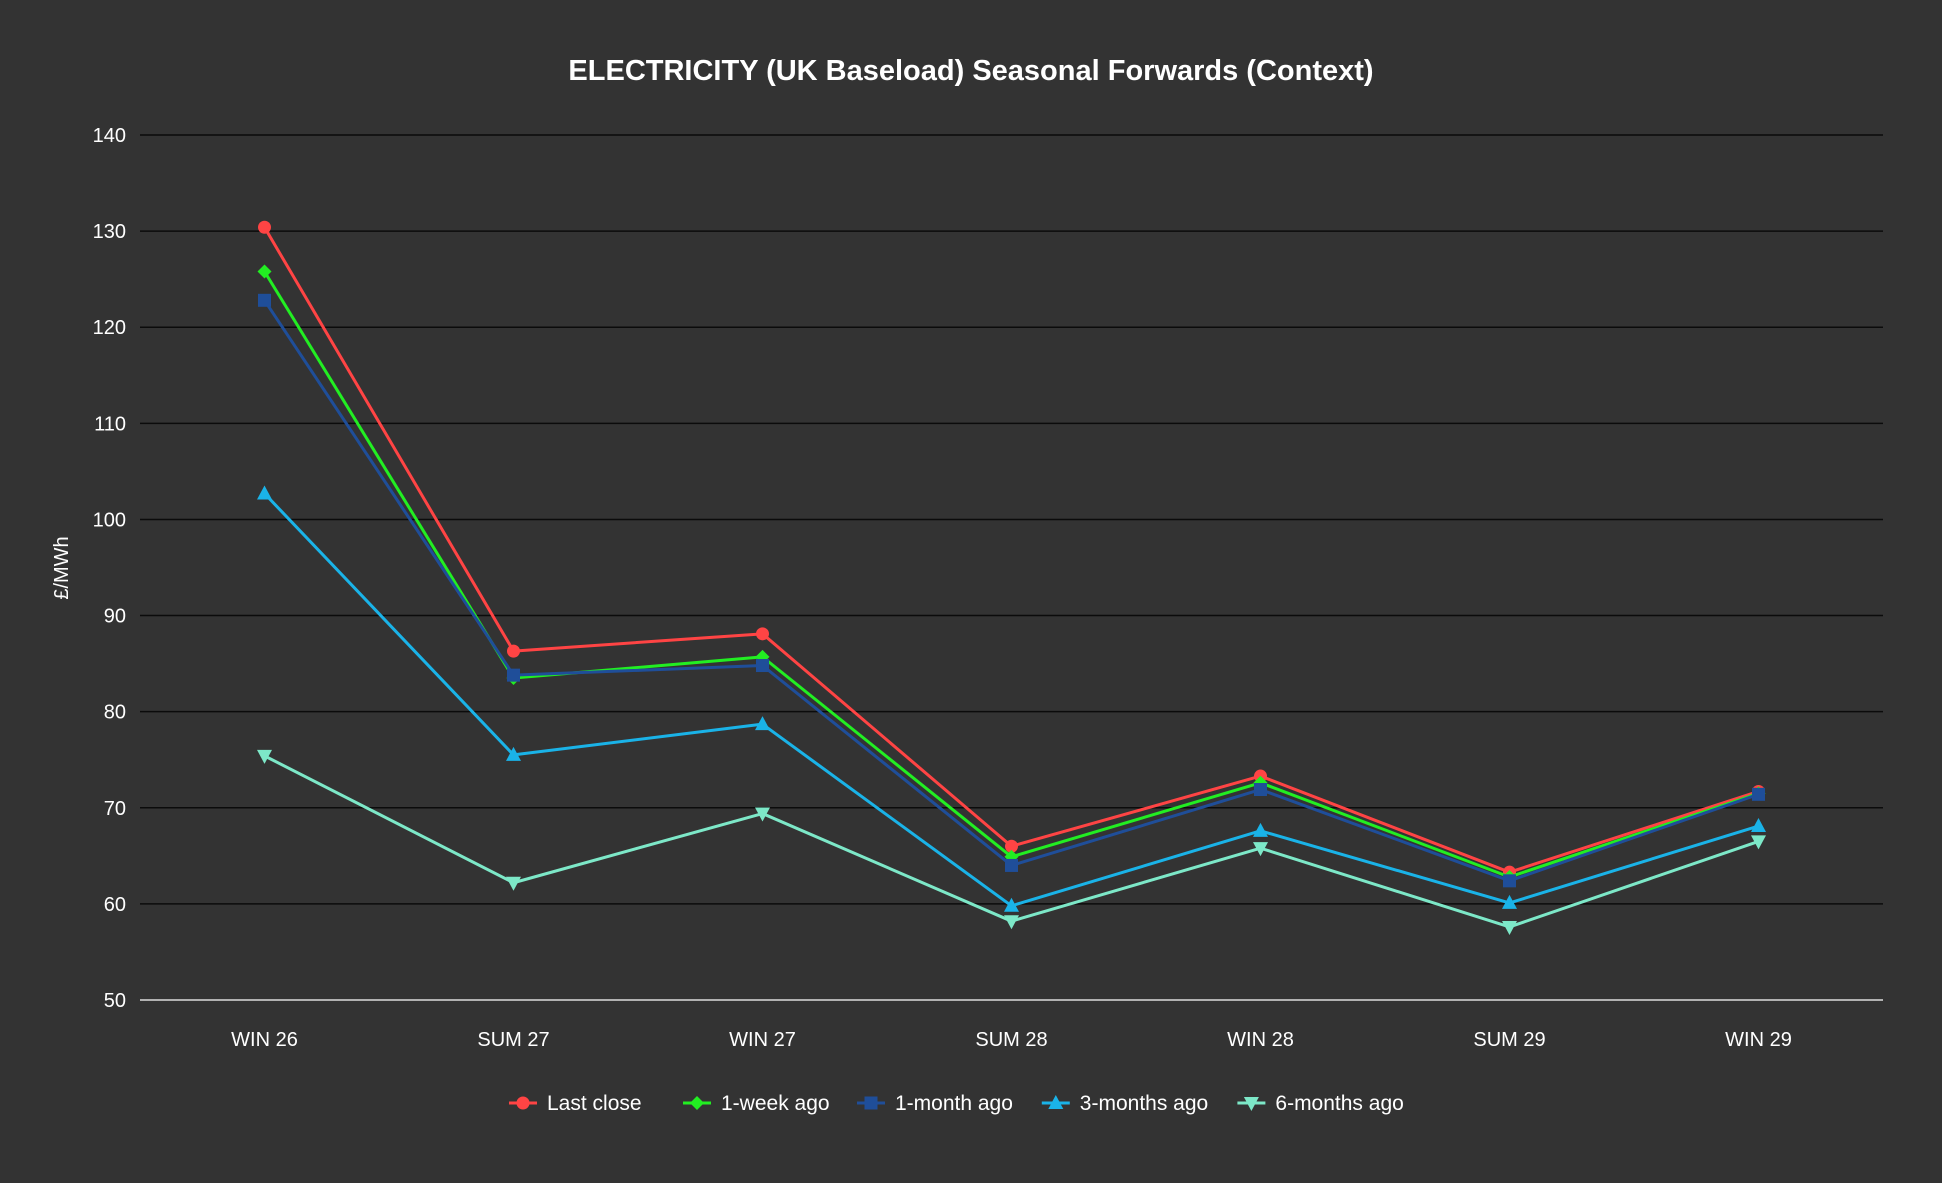 The image size is (1942, 1183). What do you see at coordinates (115, 809) in the screenshot?
I see `y-tick-label: 70` at bounding box center [115, 809].